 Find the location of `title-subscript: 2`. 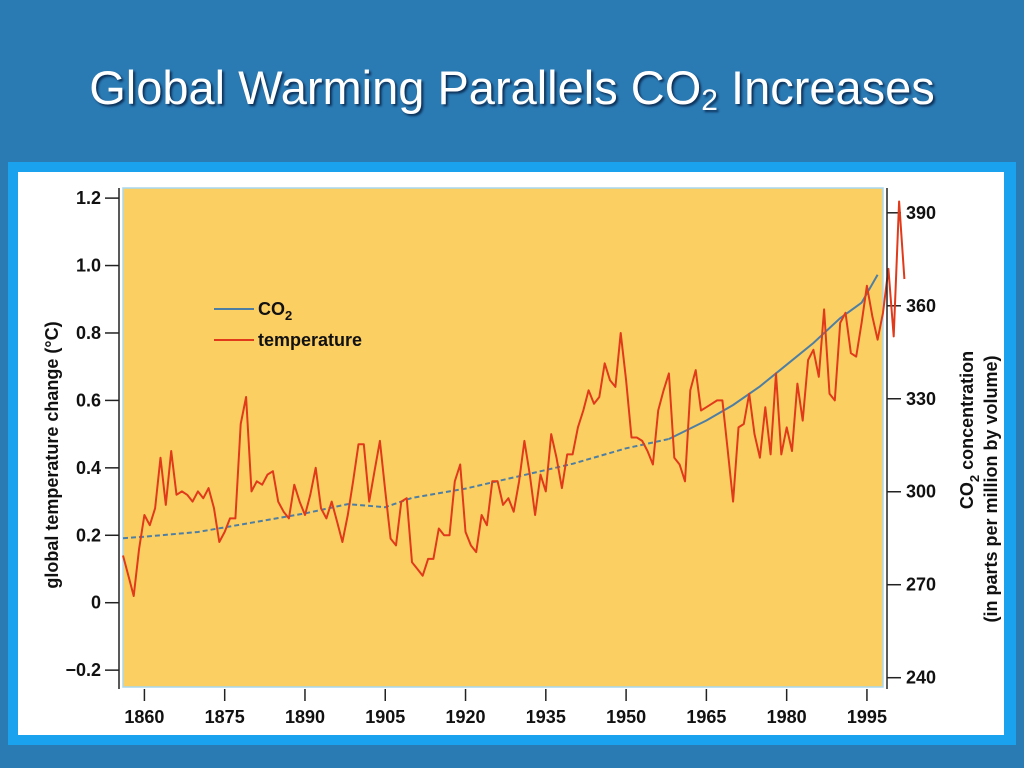

title-subscript: 2 is located at coordinates (709, 100).